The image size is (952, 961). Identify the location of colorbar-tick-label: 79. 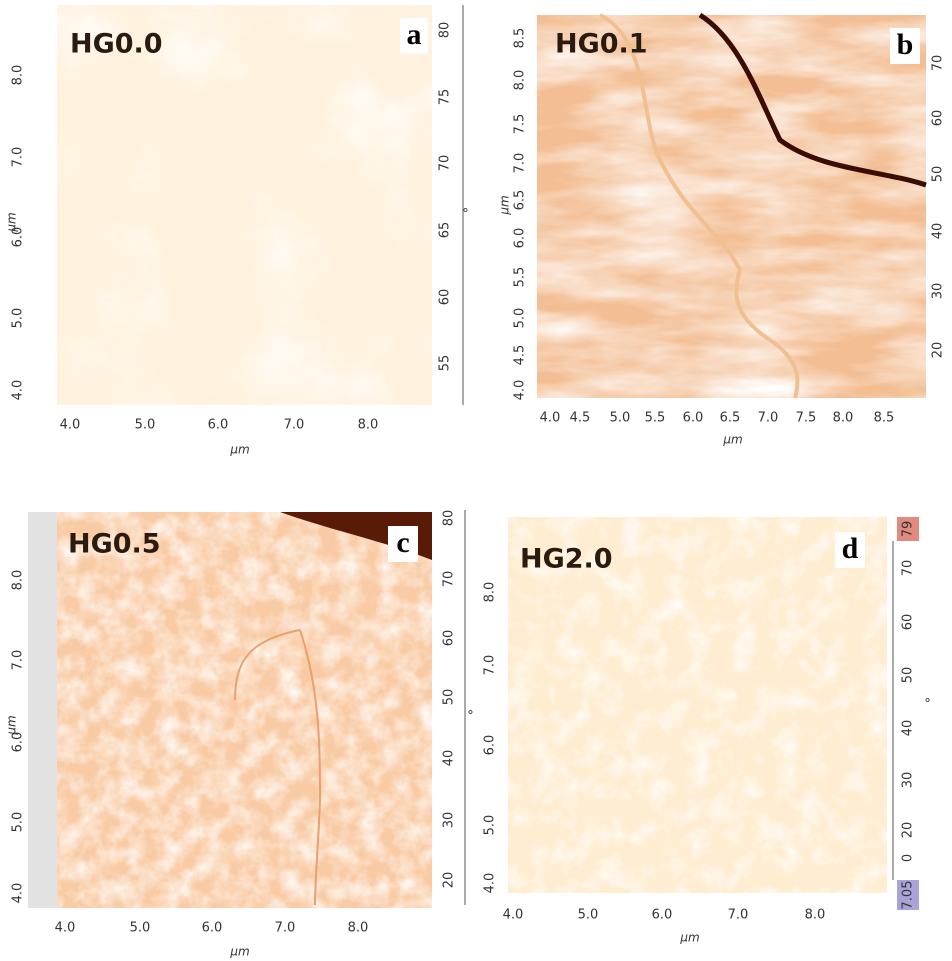
(908, 529).